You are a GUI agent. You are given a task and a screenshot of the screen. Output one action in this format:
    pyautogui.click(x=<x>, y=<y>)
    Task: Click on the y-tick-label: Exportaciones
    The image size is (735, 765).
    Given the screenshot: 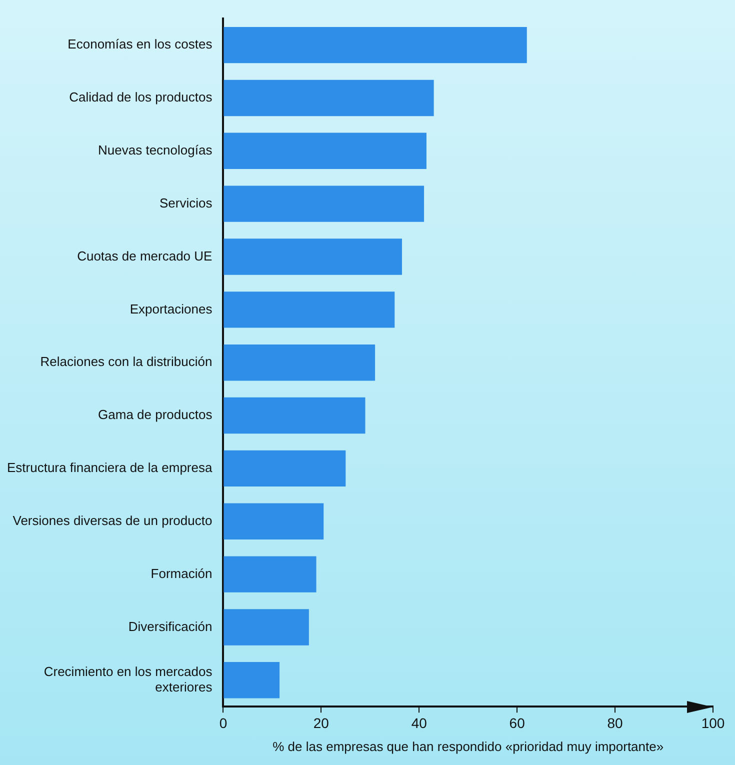 What is the action you would take?
    pyautogui.click(x=171, y=308)
    